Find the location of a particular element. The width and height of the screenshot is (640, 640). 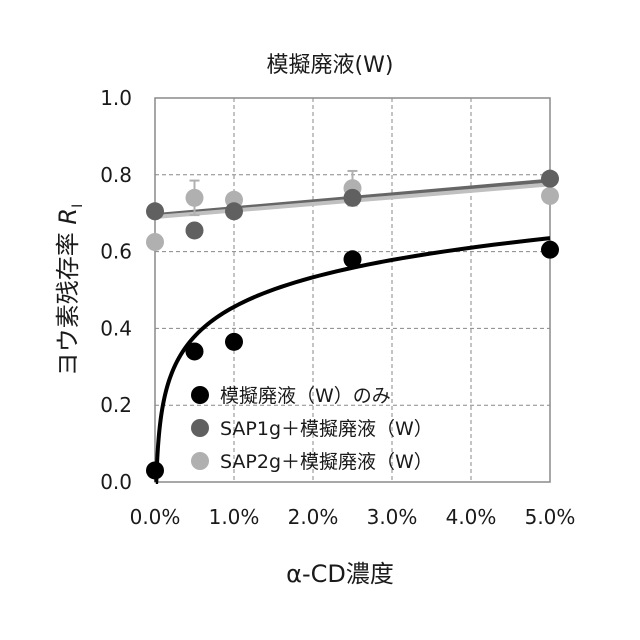

legend-label-series-2: SAP1g＋模擬廃液（W） is located at coordinates (326, 429).